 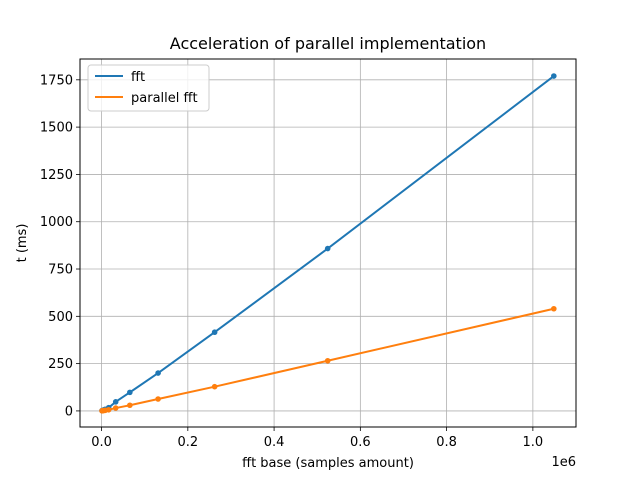 What do you see at coordinates (101, 442) in the screenshot?
I see `x-tick-label: 0.0` at bounding box center [101, 442].